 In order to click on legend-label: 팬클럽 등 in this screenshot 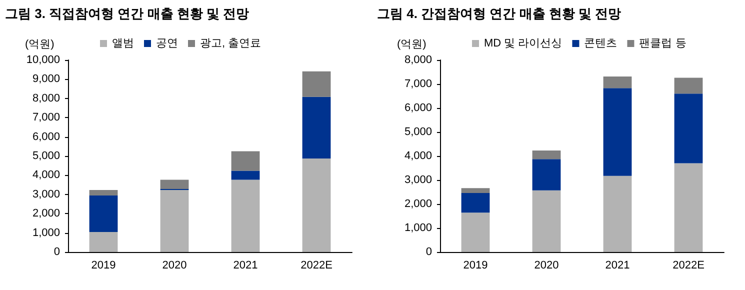, I will do `click(662, 44)`.